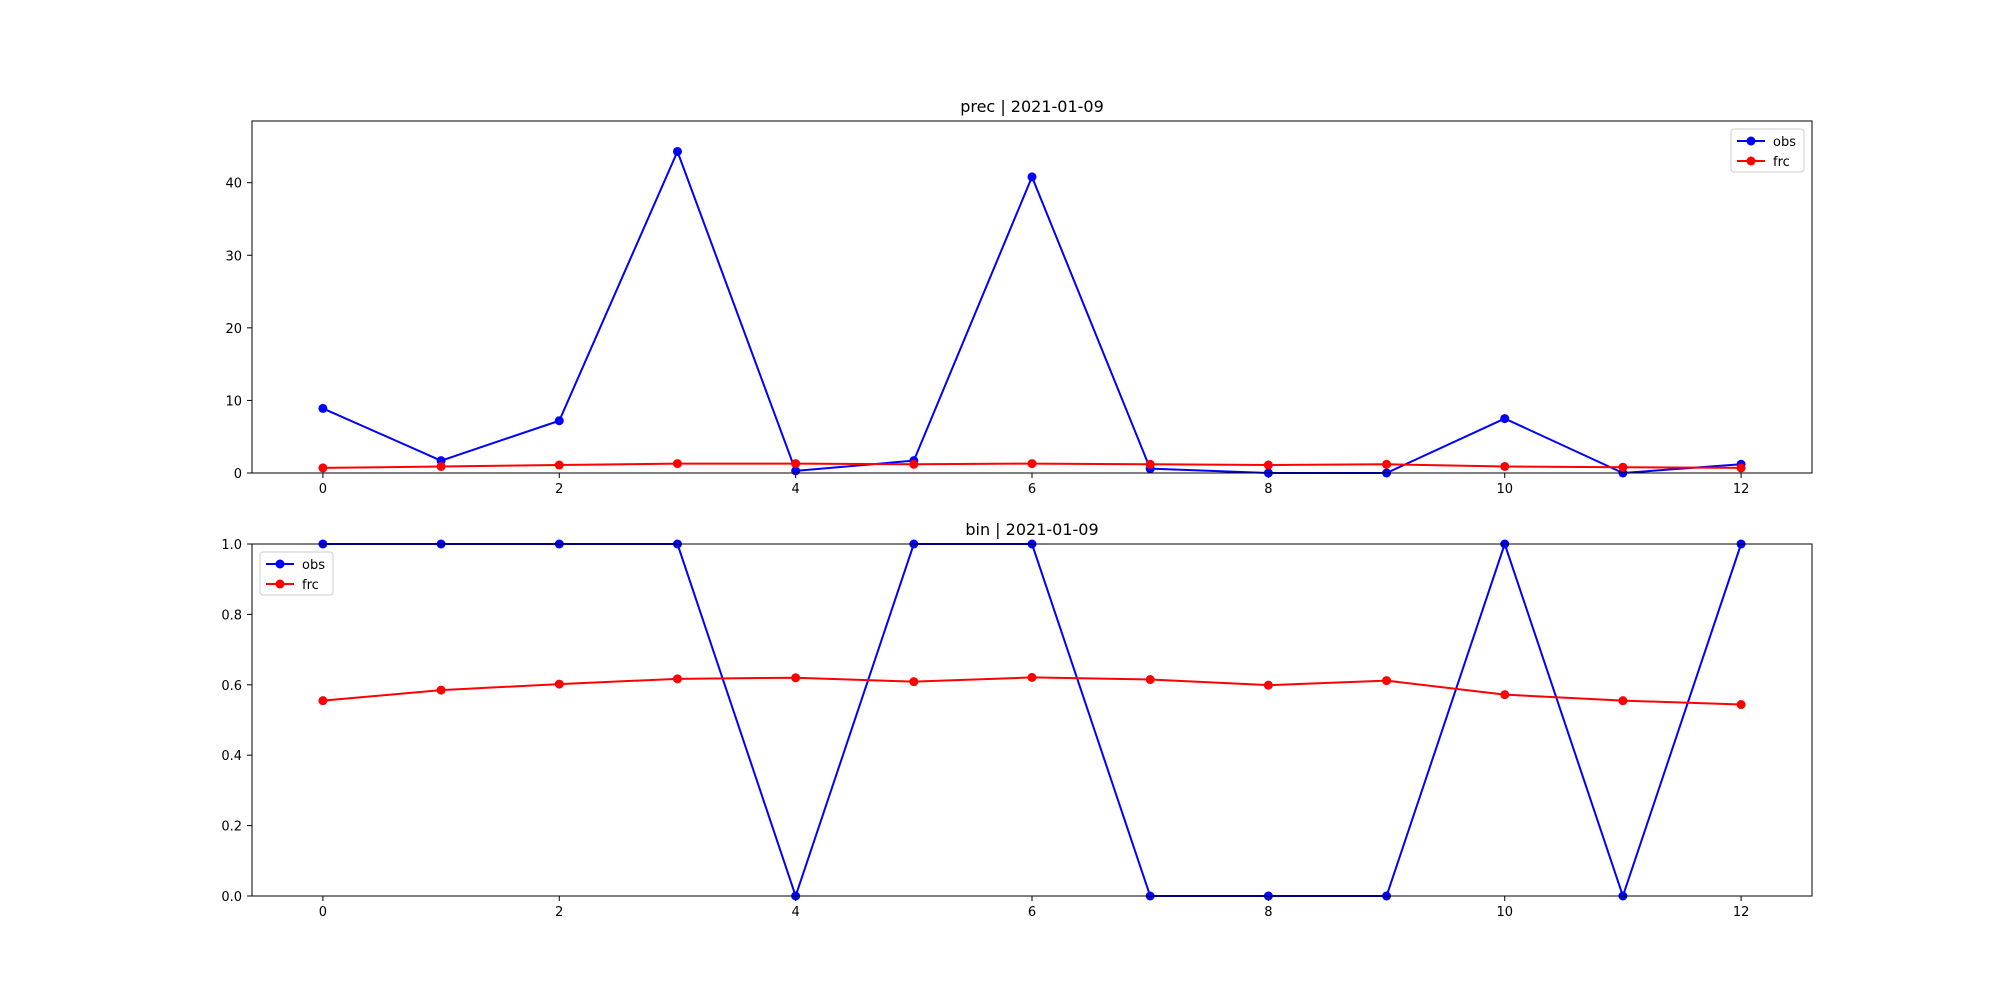 The image size is (2000, 1000). What do you see at coordinates (231, 756) in the screenshot?
I see `y-tick-label: 0.4` at bounding box center [231, 756].